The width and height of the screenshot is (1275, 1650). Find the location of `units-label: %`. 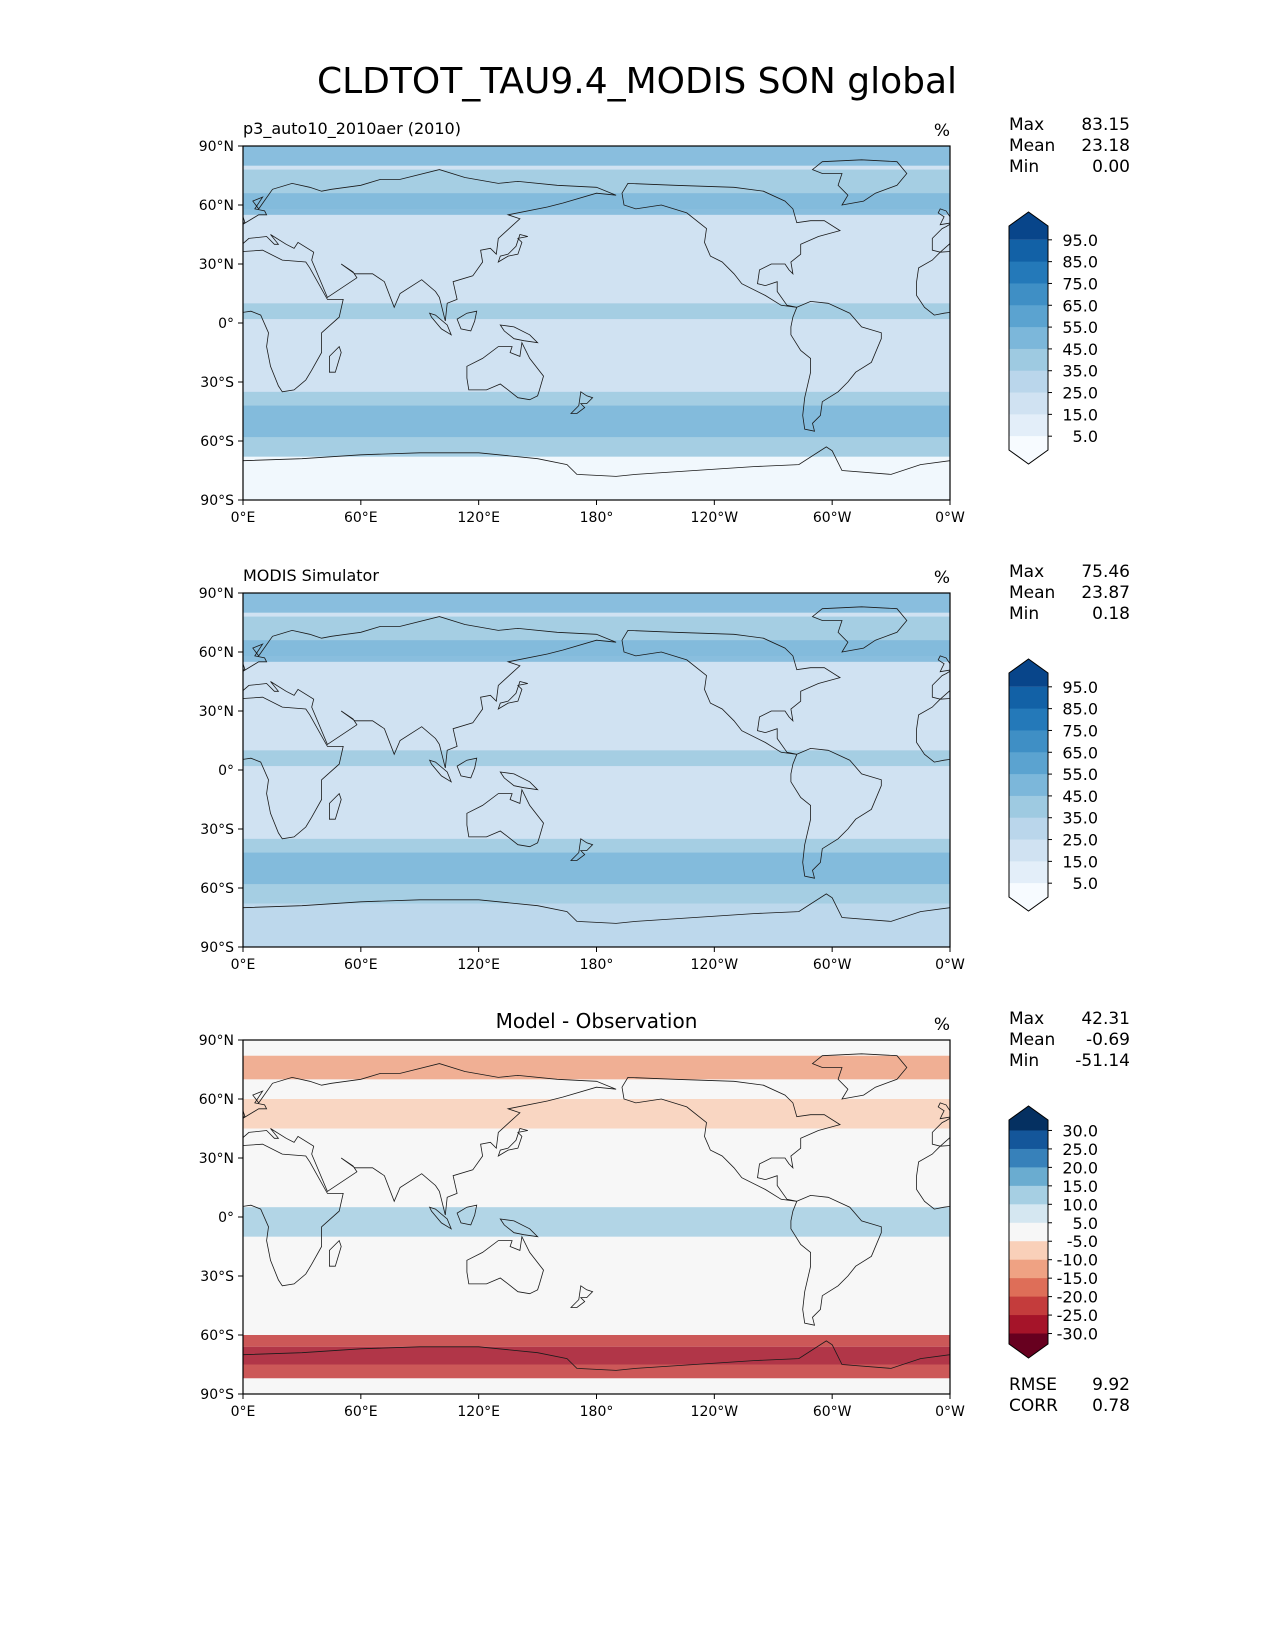

units-label: % is located at coordinates (942, 1025).